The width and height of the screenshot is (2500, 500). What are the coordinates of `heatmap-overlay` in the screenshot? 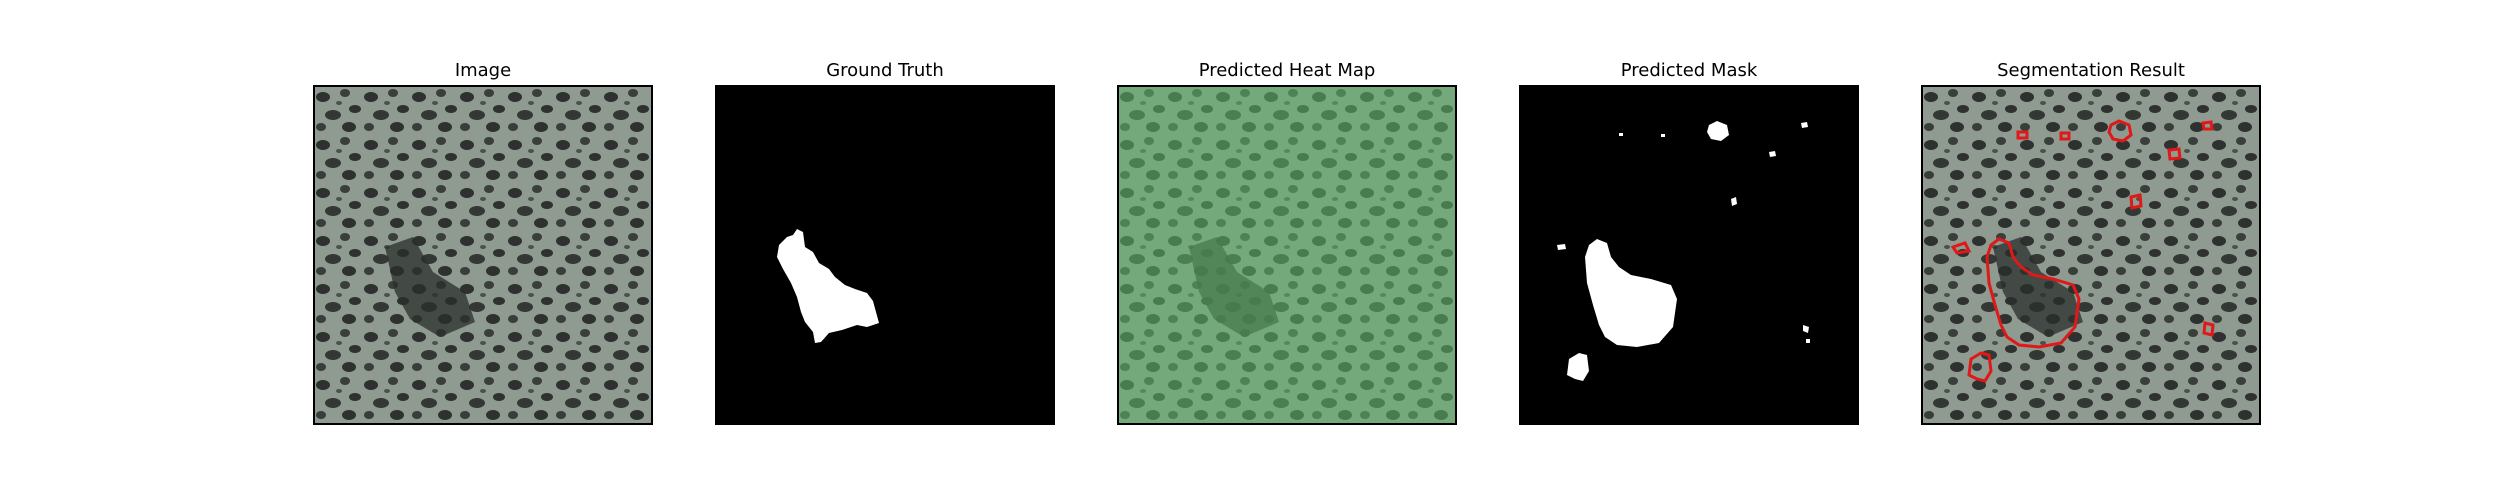 It's located at (1287, 255).